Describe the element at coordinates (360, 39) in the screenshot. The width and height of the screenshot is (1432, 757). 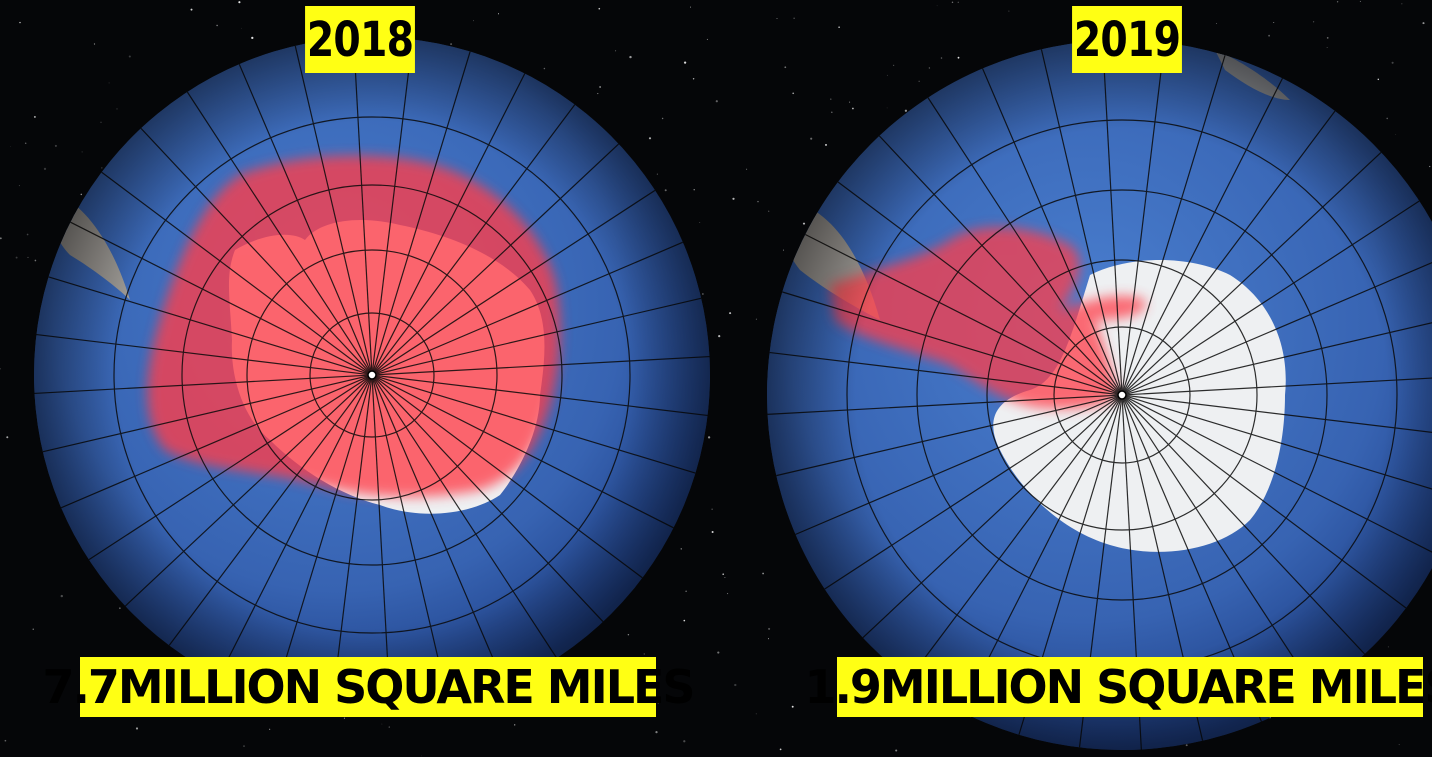
I see `year-label-2018: 2018` at that location.